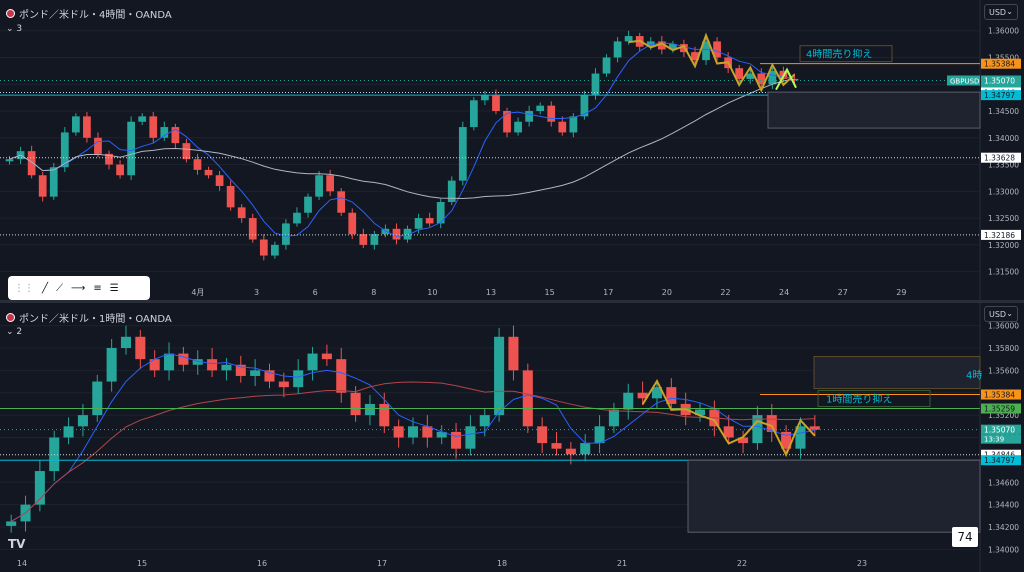 The width and height of the screenshot is (1024, 572). What do you see at coordinates (60, 288) in the screenshot?
I see `ray-icon: ⟋` at bounding box center [60, 288].